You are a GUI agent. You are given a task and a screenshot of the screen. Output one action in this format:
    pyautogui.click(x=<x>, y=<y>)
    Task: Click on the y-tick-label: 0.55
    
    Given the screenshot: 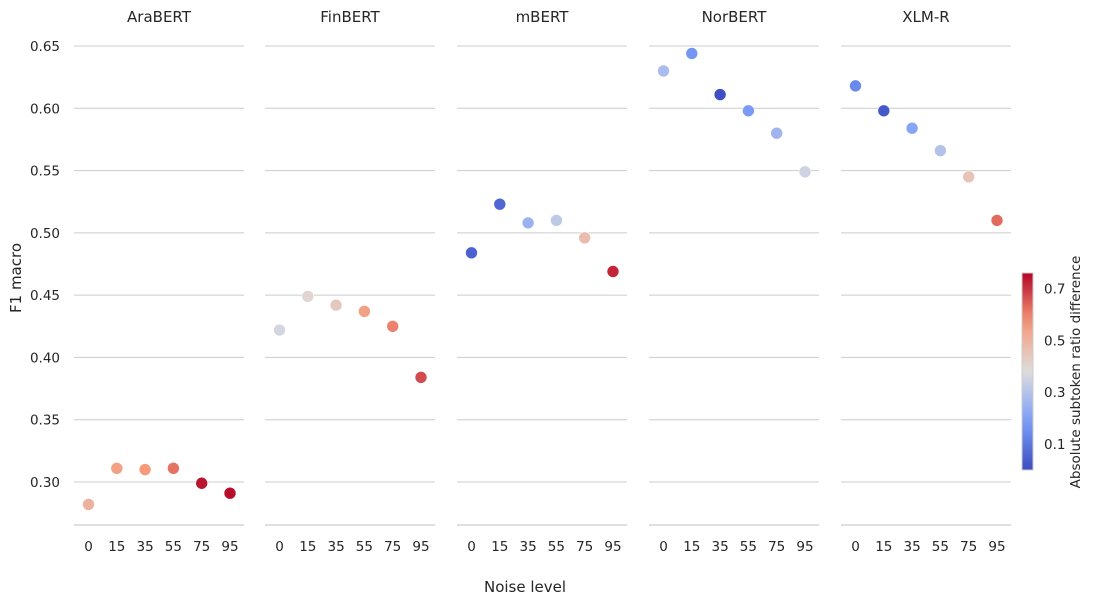 What is the action you would take?
    pyautogui.click(x=45, y=172)
    